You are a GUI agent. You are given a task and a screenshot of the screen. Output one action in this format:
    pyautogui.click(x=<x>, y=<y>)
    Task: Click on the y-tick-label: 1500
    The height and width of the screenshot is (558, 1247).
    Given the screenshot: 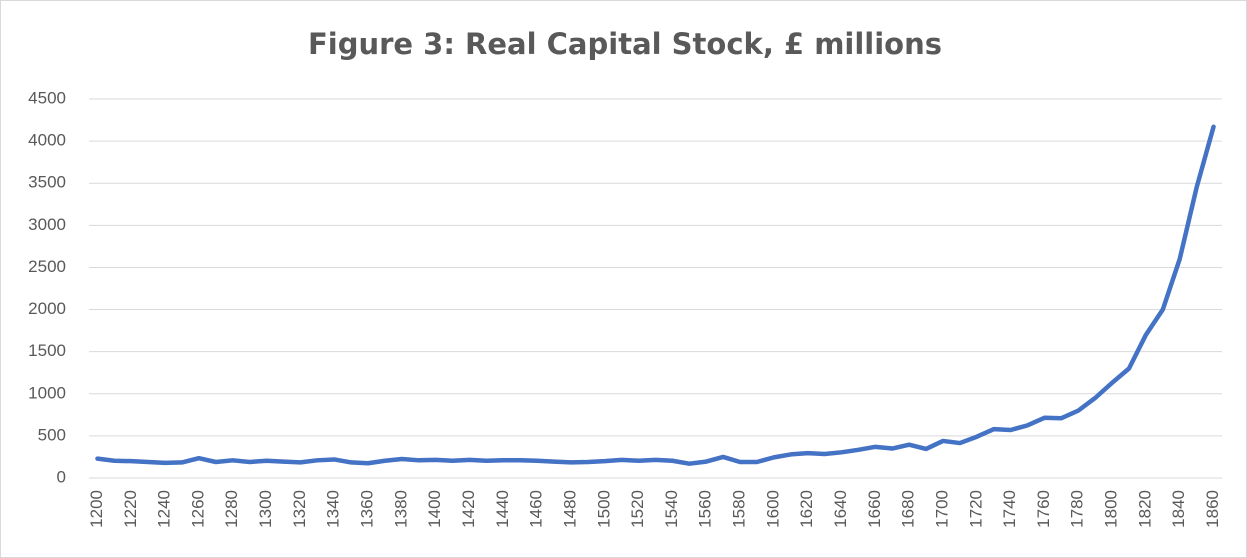 What is the action you would take?
    pyautogui.click(x=47, y=350)
    